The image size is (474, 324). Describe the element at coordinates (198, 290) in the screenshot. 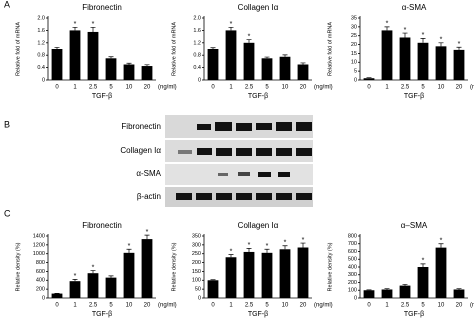

I see `y-tick-label: 50` at that location.